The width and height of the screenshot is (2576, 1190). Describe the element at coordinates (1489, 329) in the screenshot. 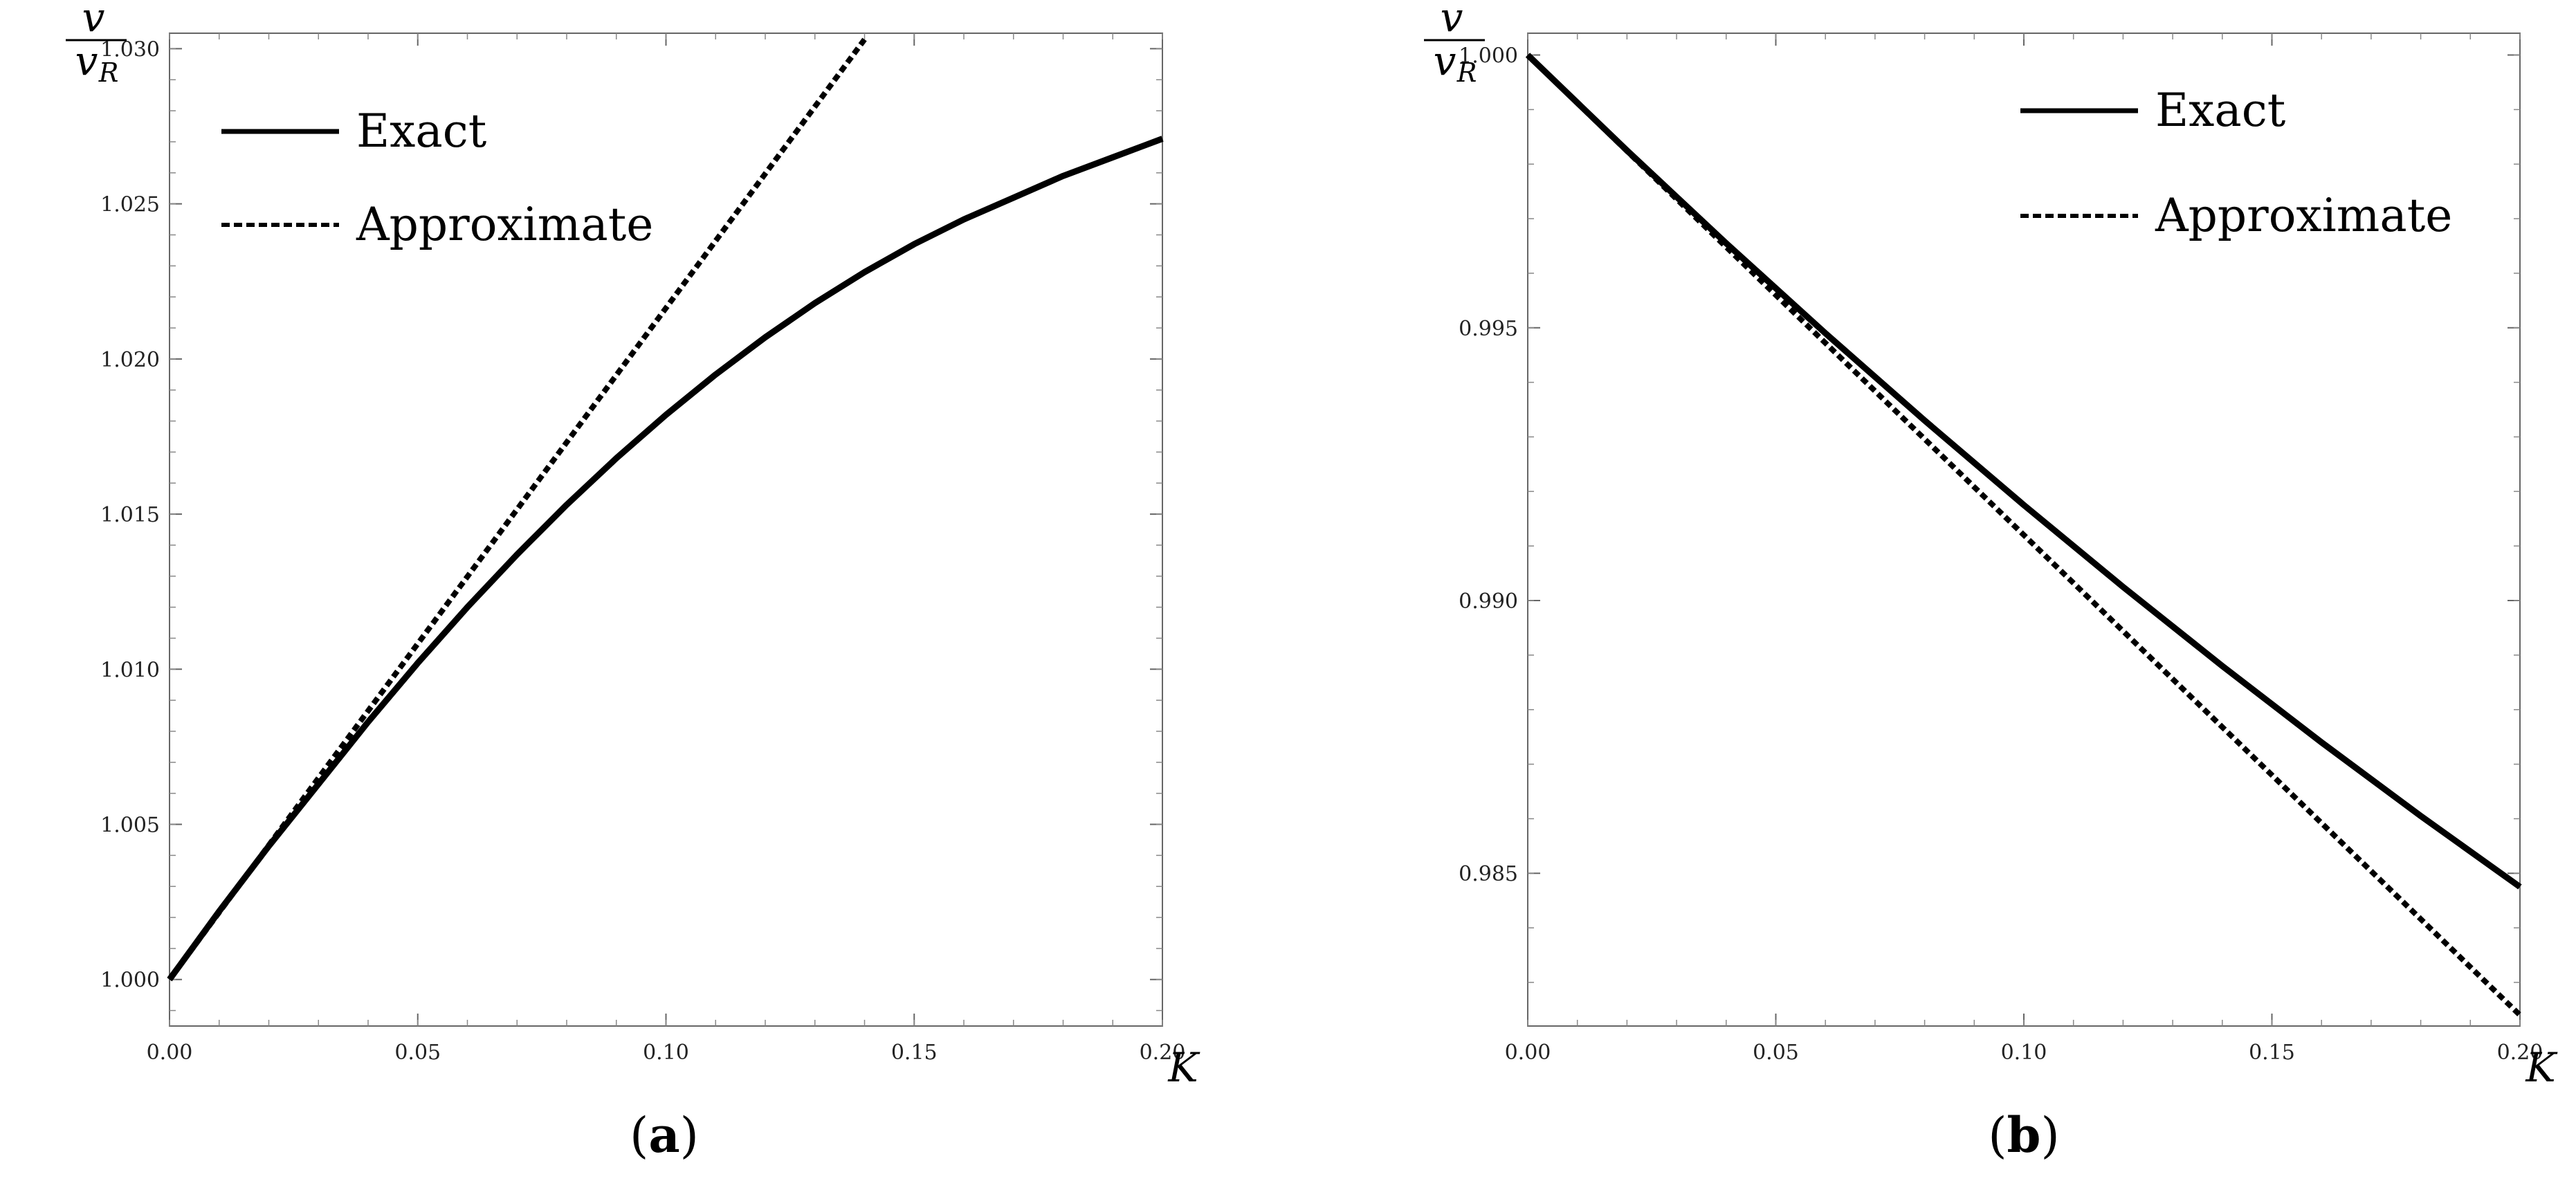

I see `y-tick-label: 0.995` at that location.